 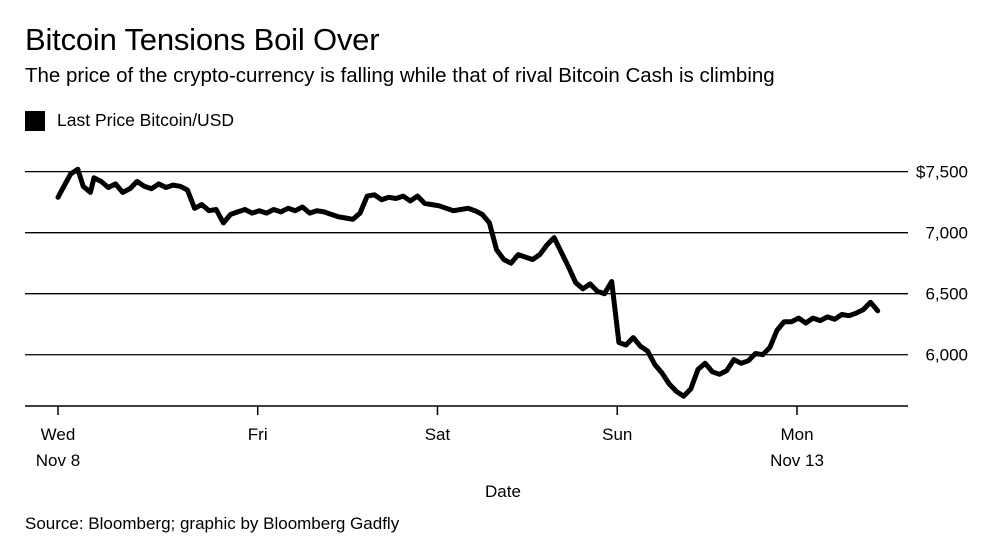 What do you see at coordinates (430, 447) in the screenshot?
I see `x-axis-labels: Wed Nov 8 Fri Sat Sun Mon Nov 13` at bounding box center [430, 447].